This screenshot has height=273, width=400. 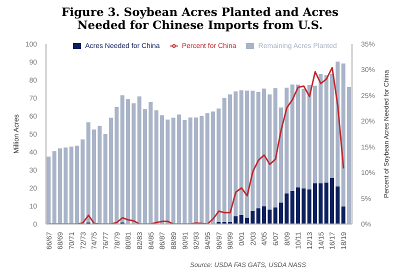 What do you see at coordinates (200, 18) in the screenshot?
I see `chart-title: Figure 3. Soybean Acres Planted and Acres Needed for Chinese Imports from U.S.` at bounding box center [200, 18].